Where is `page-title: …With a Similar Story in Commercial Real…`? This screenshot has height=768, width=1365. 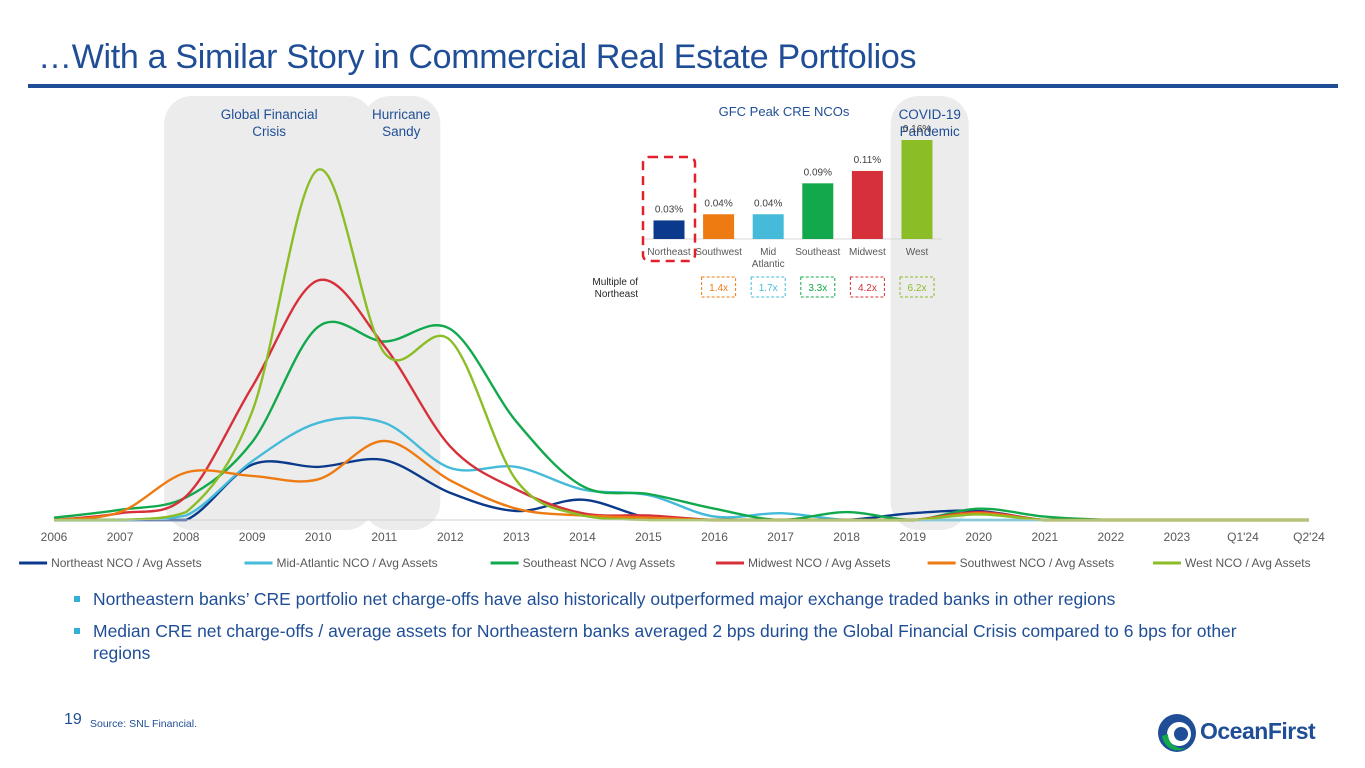 page-title: …With a Similar Story in Commercial Real… is located at coordinates (477, 57).